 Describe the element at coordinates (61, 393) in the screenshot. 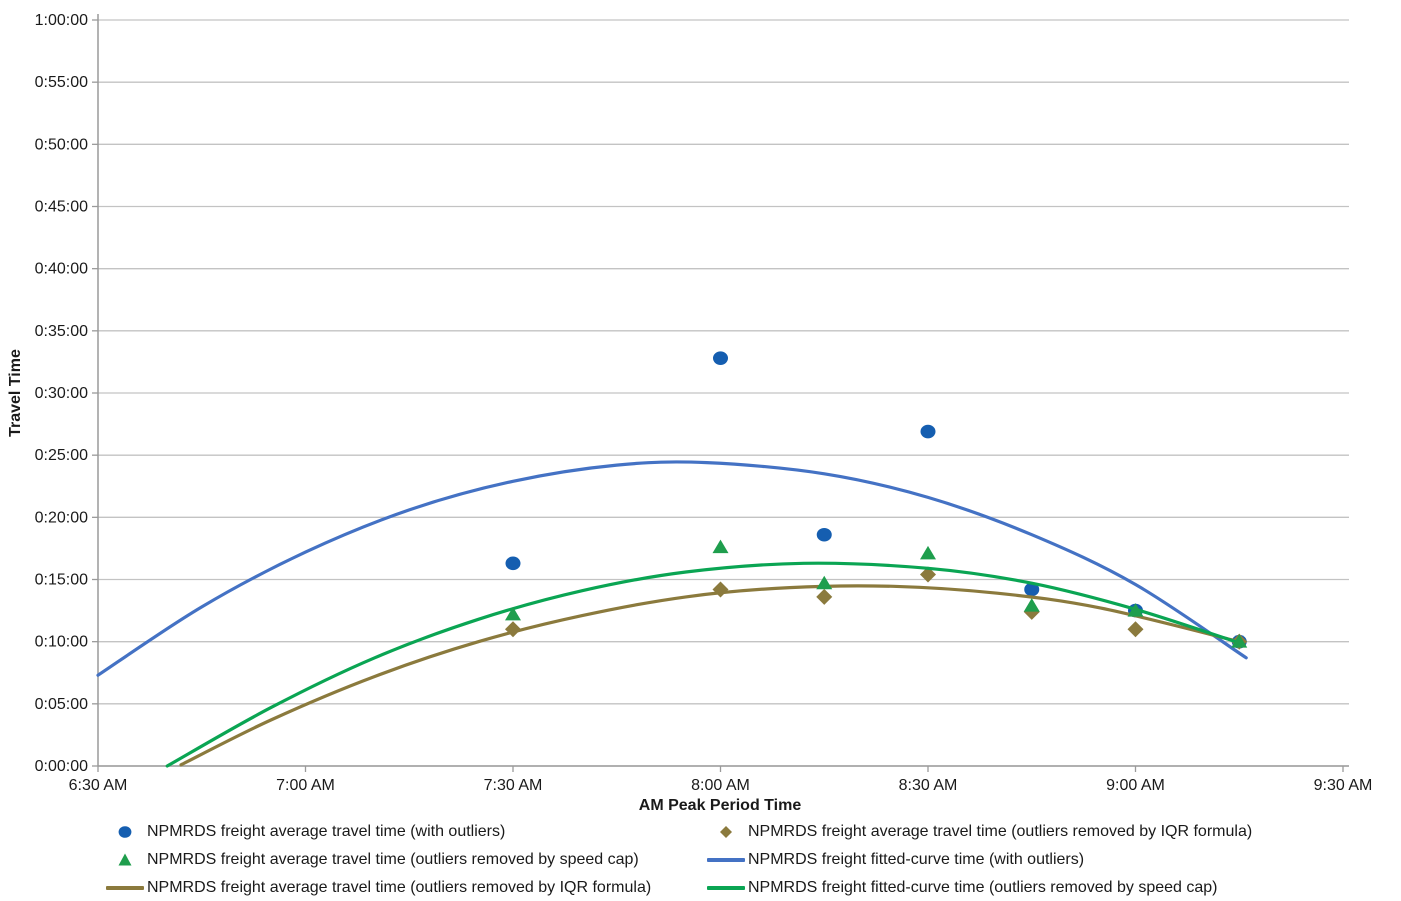

I see `y-tick-label: 0:30:00` at that location.